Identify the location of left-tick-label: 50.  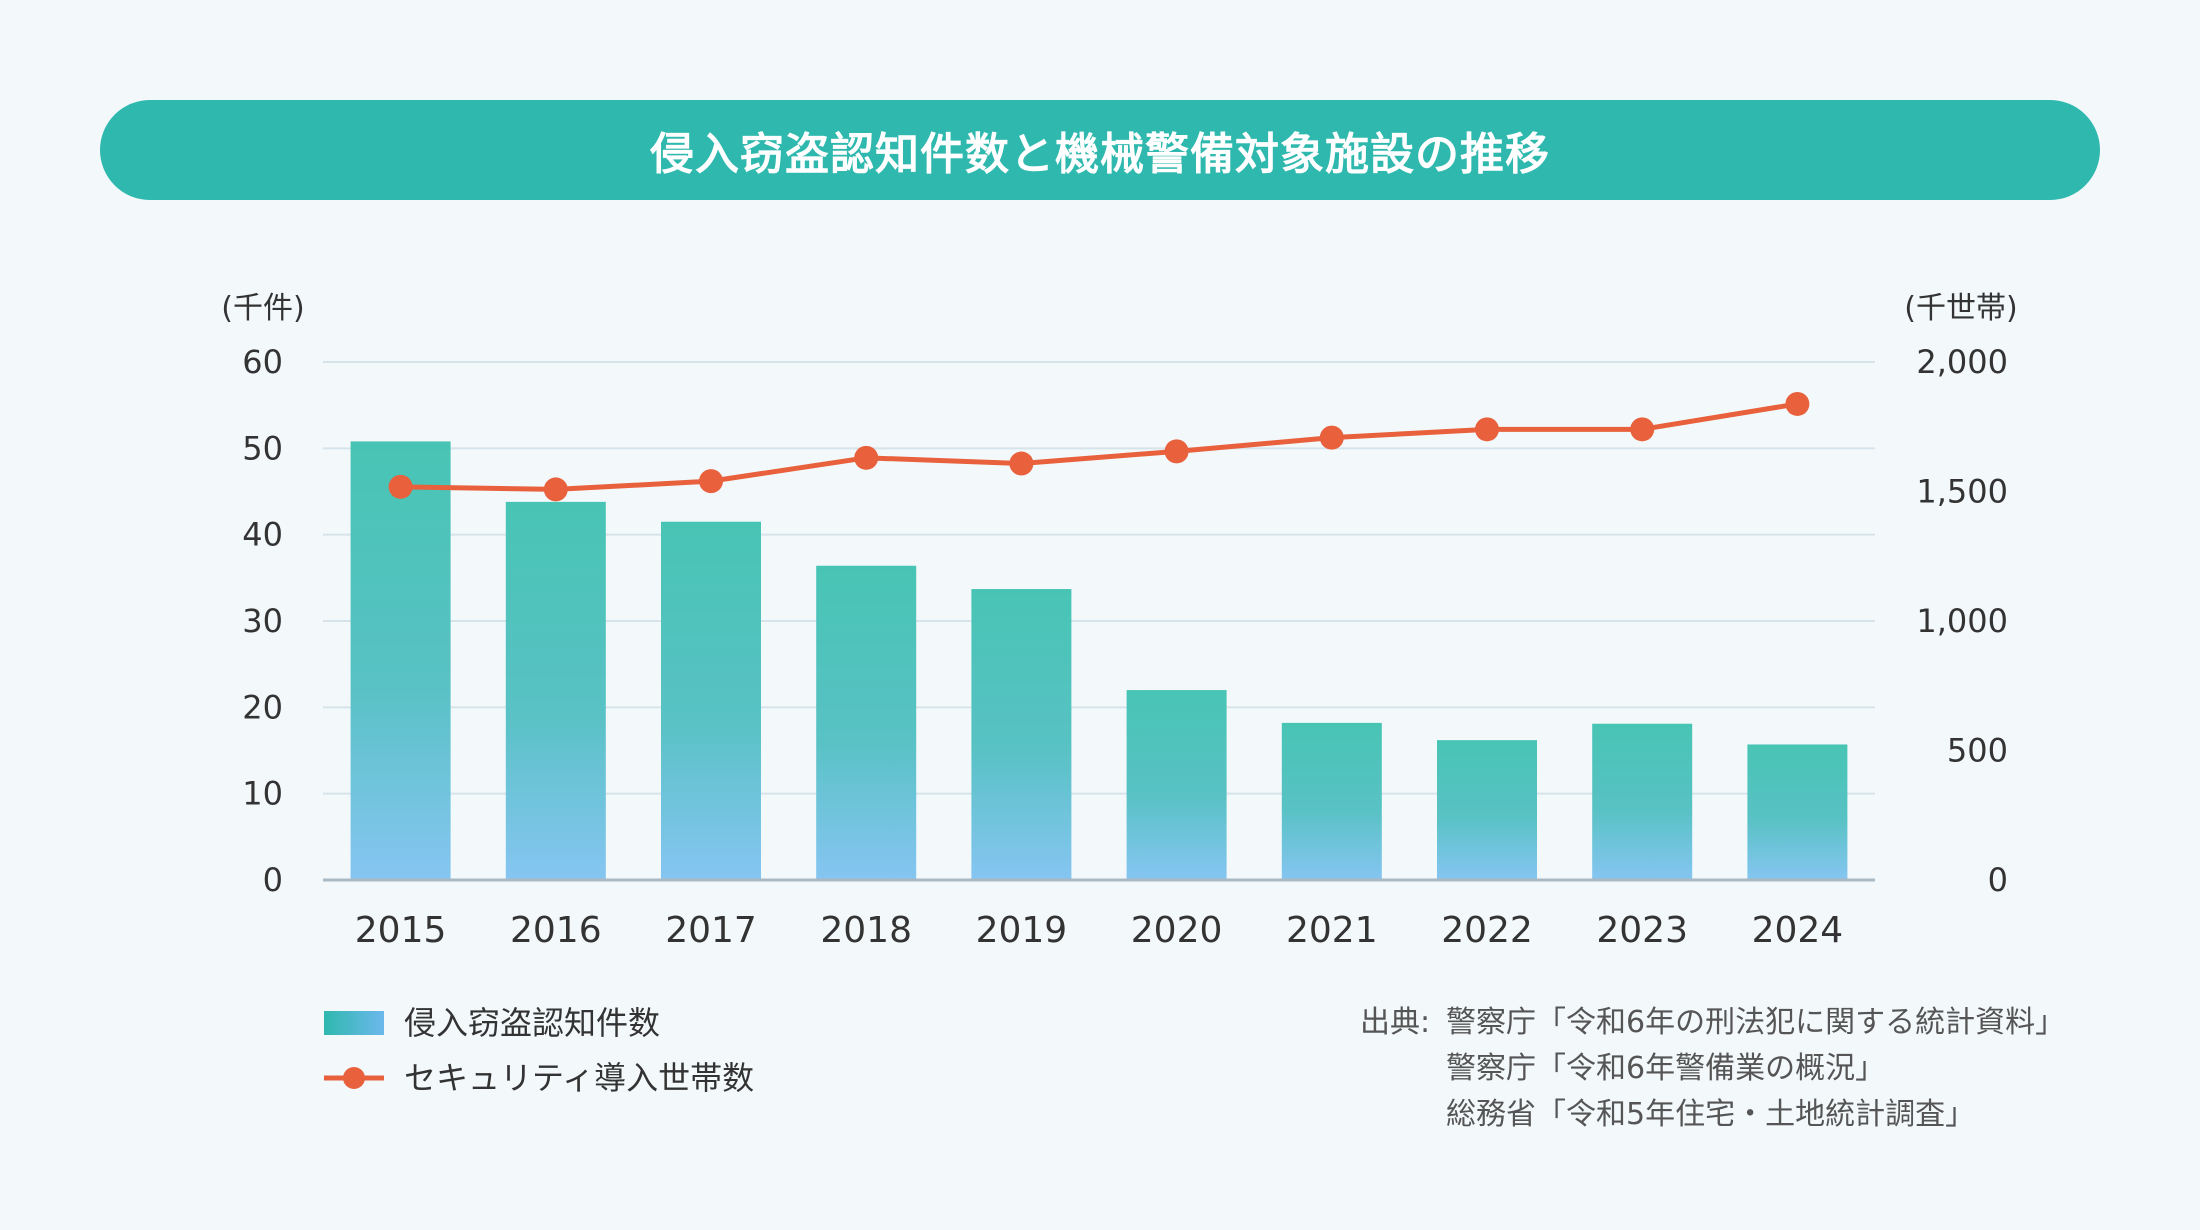
(262, 448).